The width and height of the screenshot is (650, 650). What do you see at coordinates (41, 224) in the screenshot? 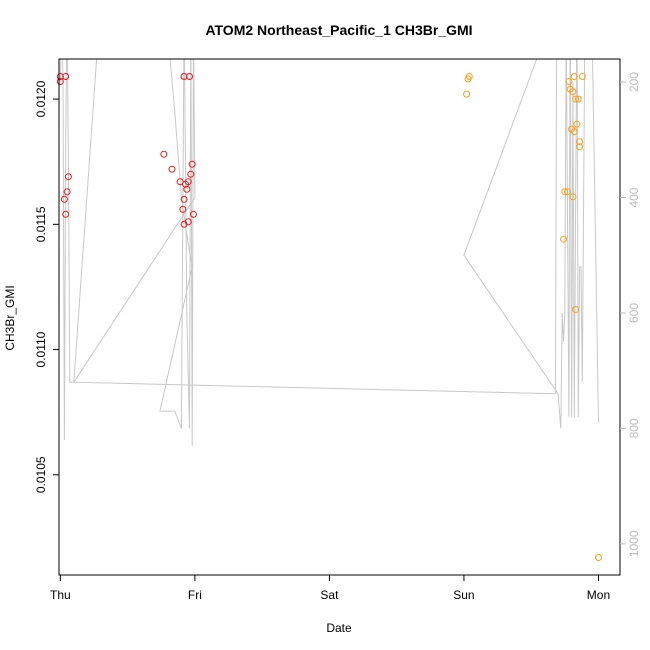
I see `y-tick-label: 0.0115` at bounding box center [41, 224].